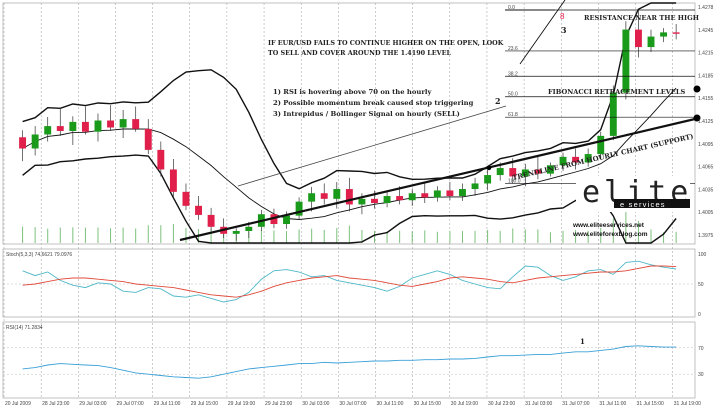  Describe the element at coordinates (706, 168) in the screenshot. I see `price-tick-label: 1.4065` at that location.